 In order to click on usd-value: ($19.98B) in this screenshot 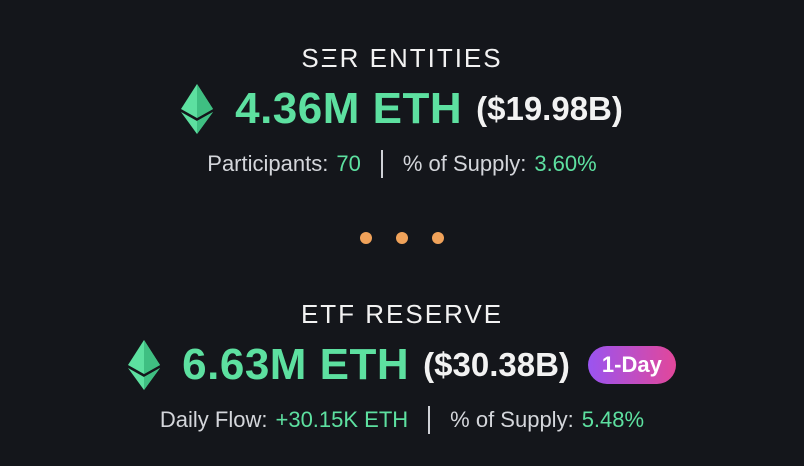, I will do `click(549, 108)`.